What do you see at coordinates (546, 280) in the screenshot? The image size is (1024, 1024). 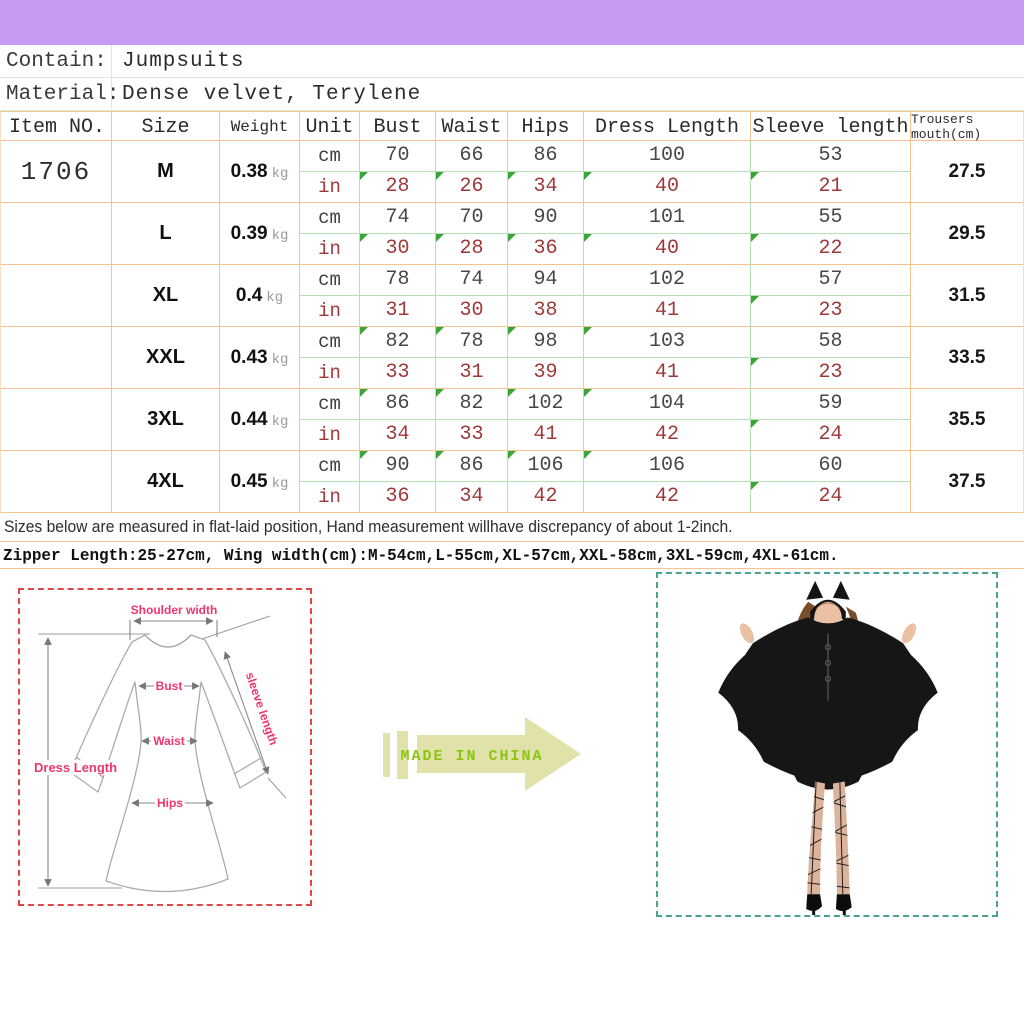 I see `hips-cm: 94` at bounding box center [546, 280].